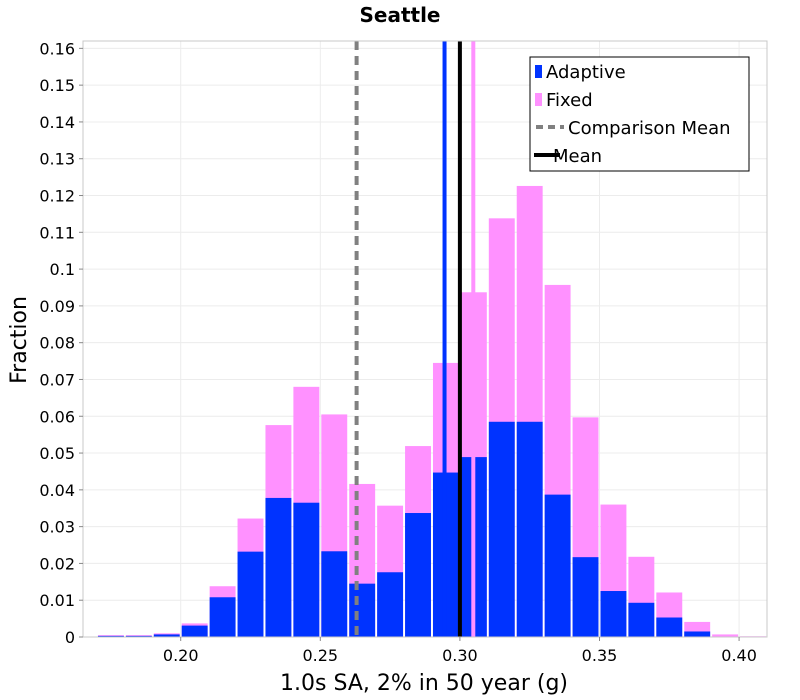  What do you see at coordinates (600, 655) in the screenshot?
I see `x-tick-label: 0.35` at bounding box center [600, 655].